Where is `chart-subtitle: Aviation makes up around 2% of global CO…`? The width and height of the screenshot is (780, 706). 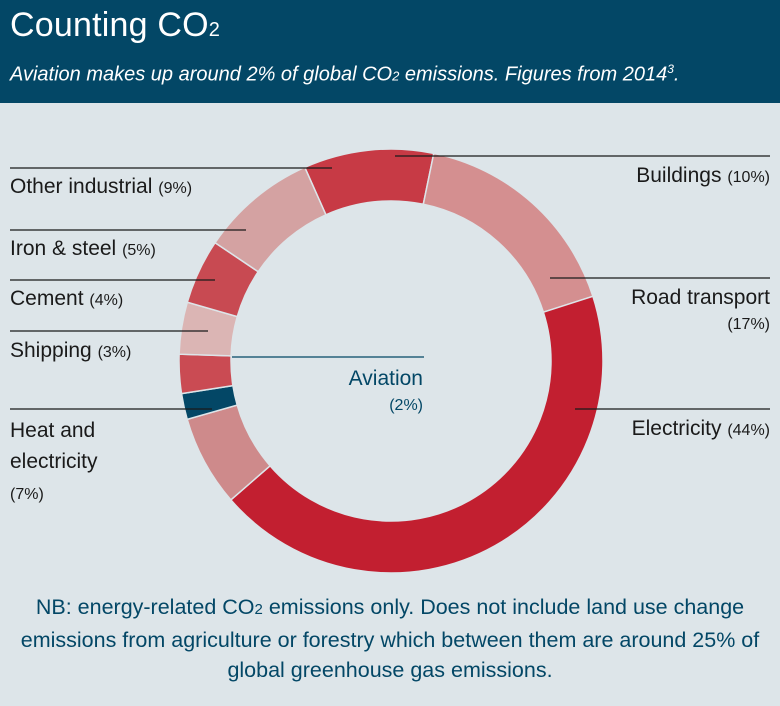 chart-subtitle: Aviation makes up around 2% of global CO… is located at coordinates (345, 74).